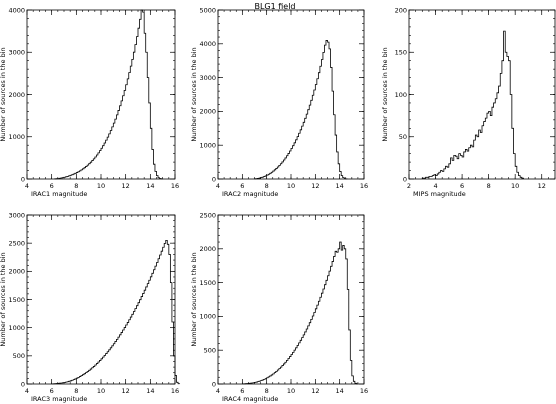 Image resolution: width=556 pixels, height=404 pixels. Describe the element at coordinates (439, 194) in the screenshot. I see `x-axis-label: MIPS magnitude` at that location.